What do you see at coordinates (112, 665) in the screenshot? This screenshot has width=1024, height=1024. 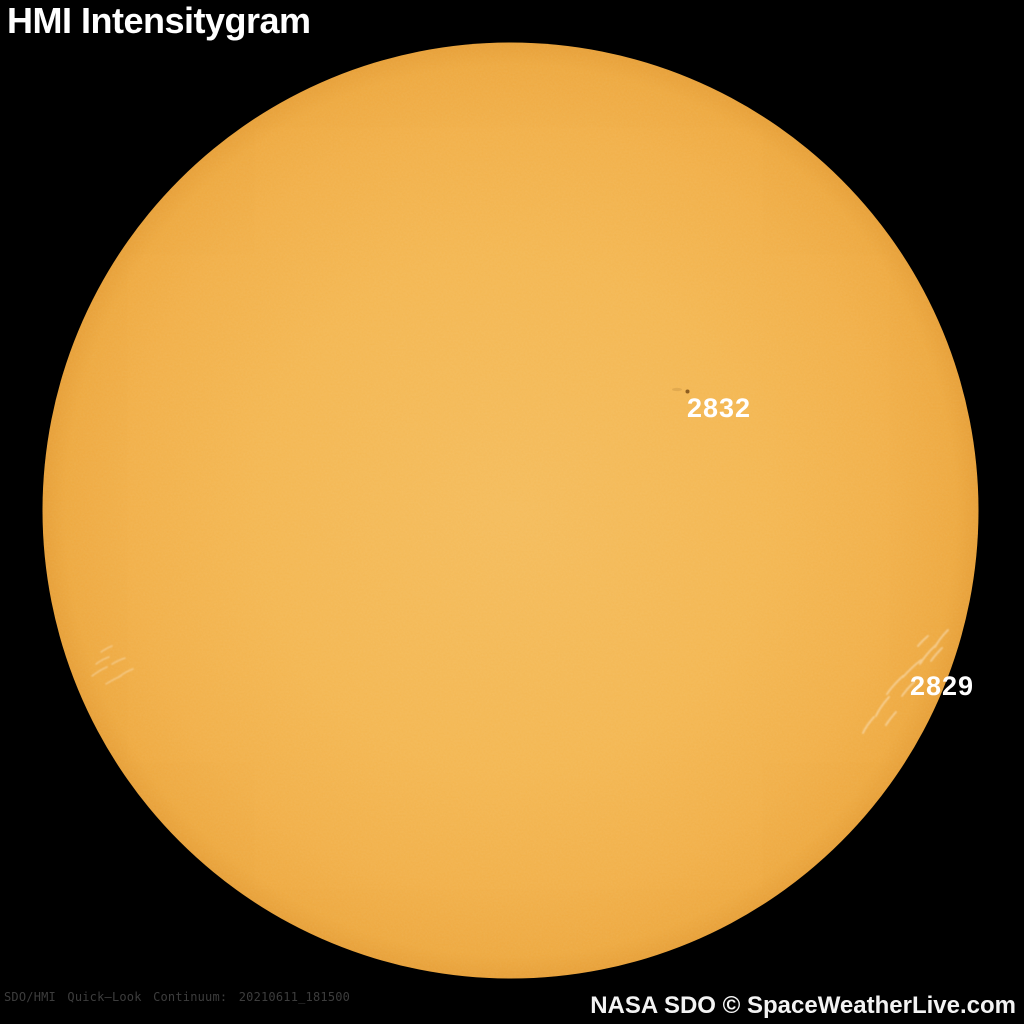 I see `faculae-left-limb` at bounding box center [112, 665].